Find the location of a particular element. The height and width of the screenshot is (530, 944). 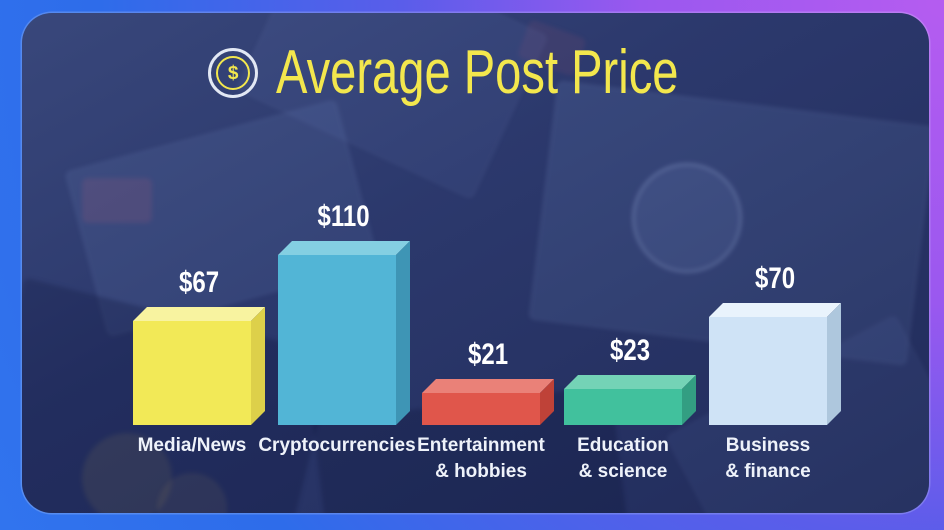

bar-category-label-media-news: Media/News is located at coordinates (192, 446).